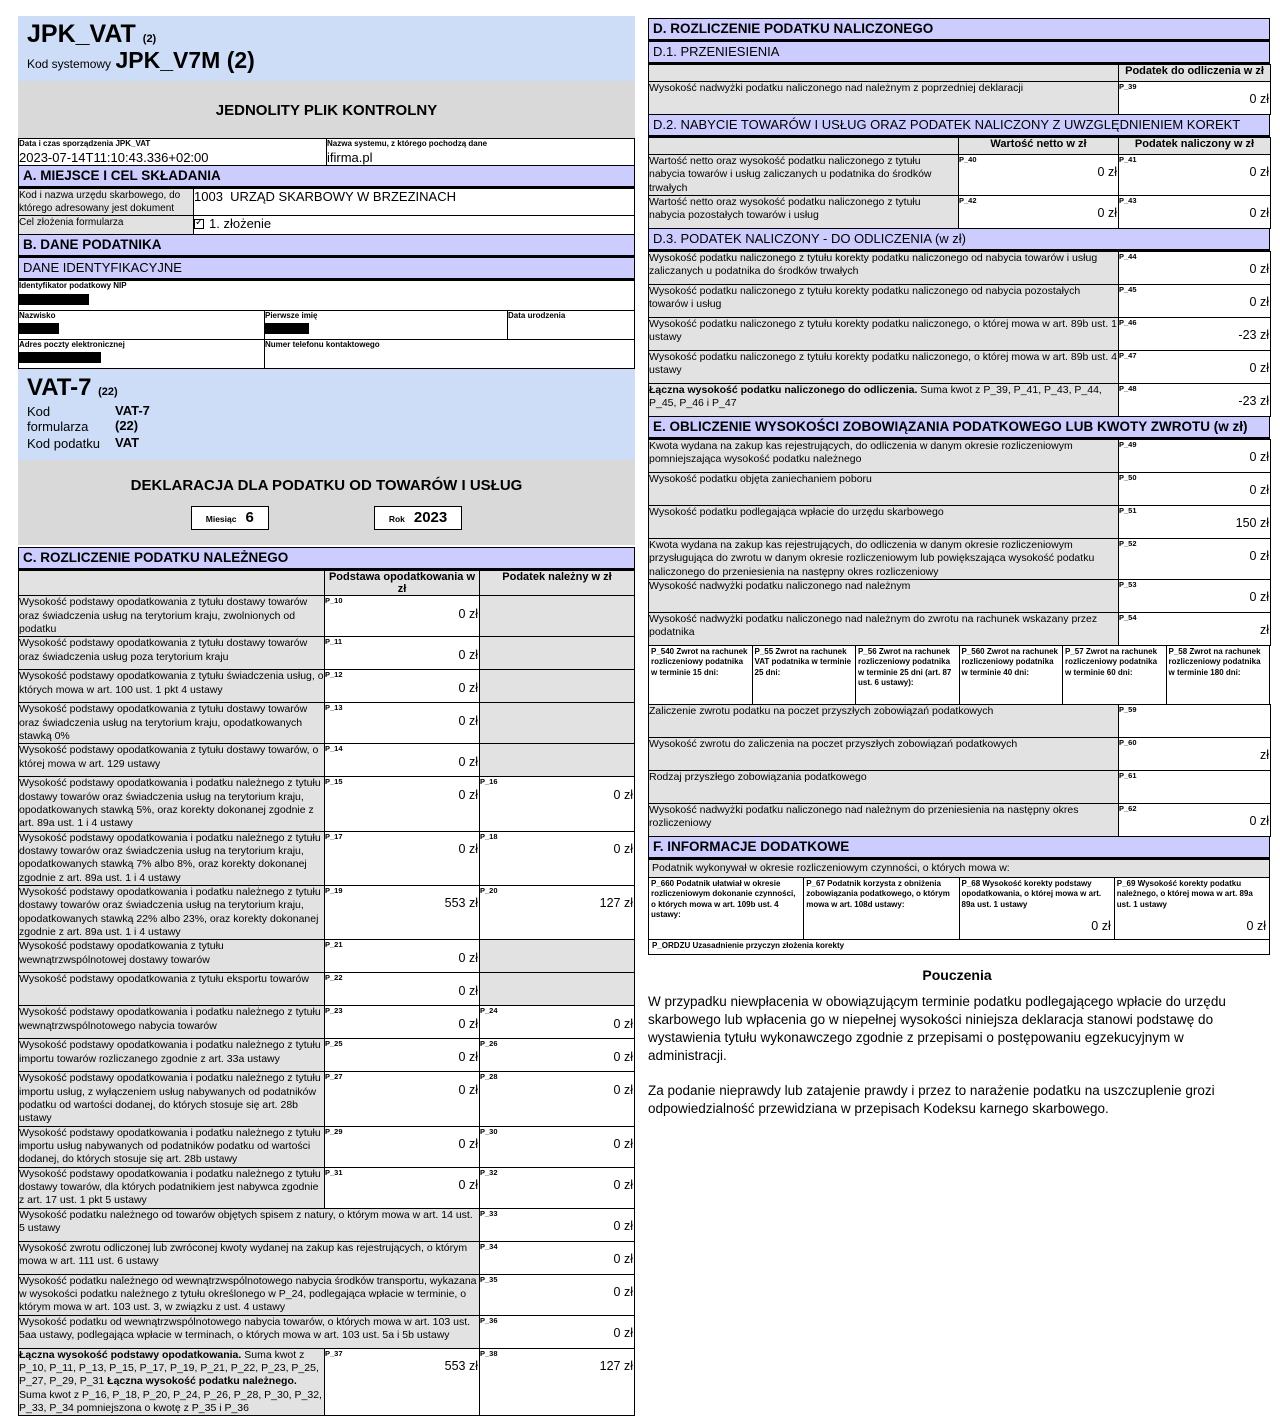 This screenshot has height=1416, width=1280. What do you see at coordinates (616, 903) in the screenshot?
I see `field-value: 127 zł` at bounding box center [616, 903].